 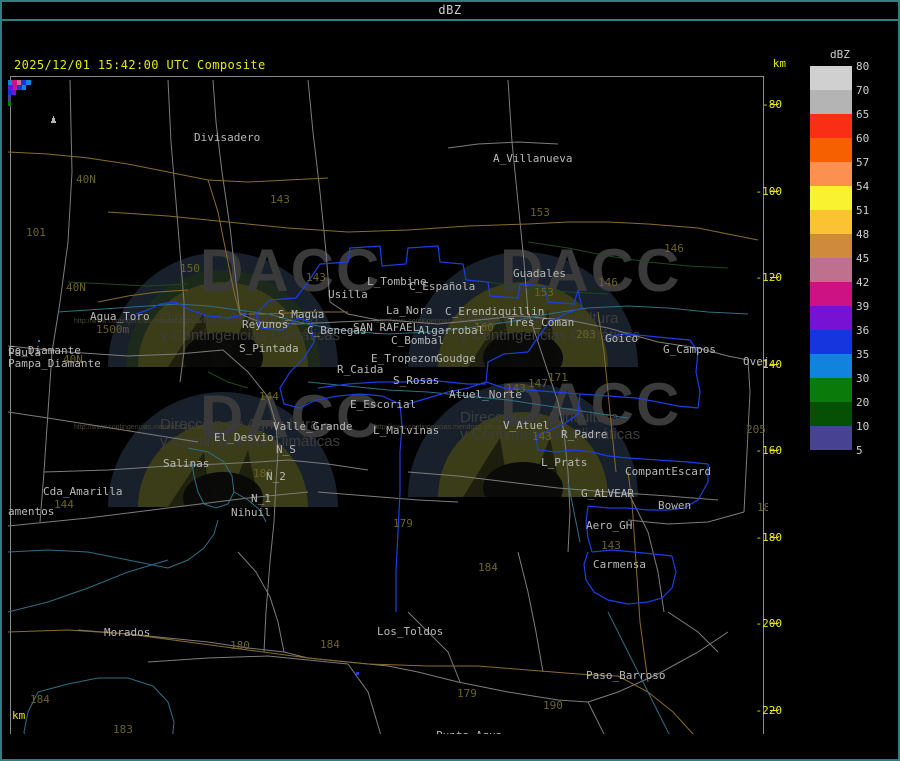 I want to click on colorbar-tick-label: 30, so click(x=863, y=378).